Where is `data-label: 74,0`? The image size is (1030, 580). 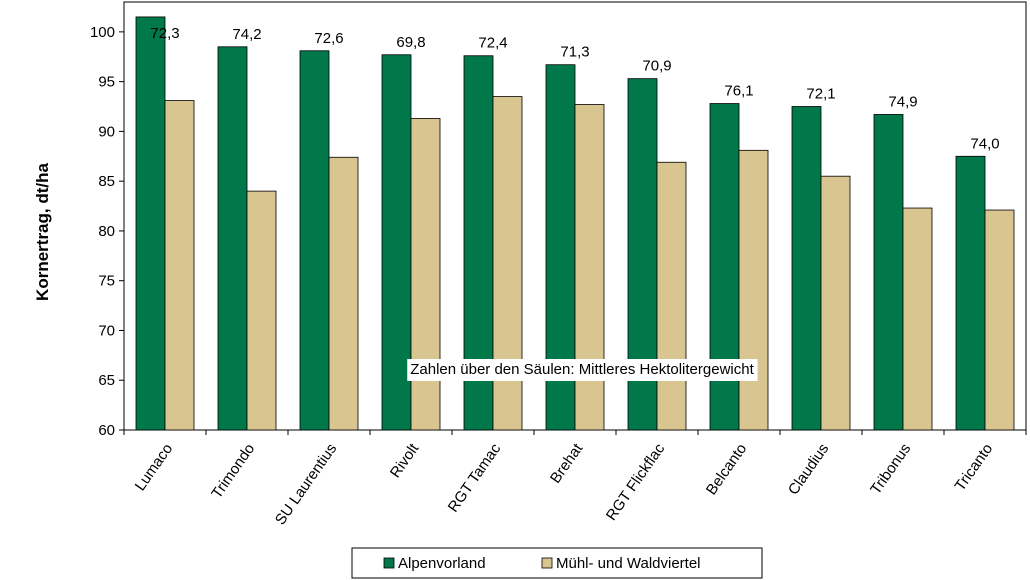
data-label: 74,0 is located at coordinates (984, 143).